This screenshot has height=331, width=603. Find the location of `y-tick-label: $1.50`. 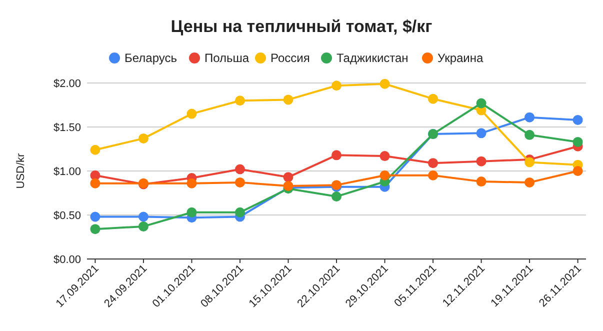

y-tick-label: $1.50 is located at coordinates (67, 128).